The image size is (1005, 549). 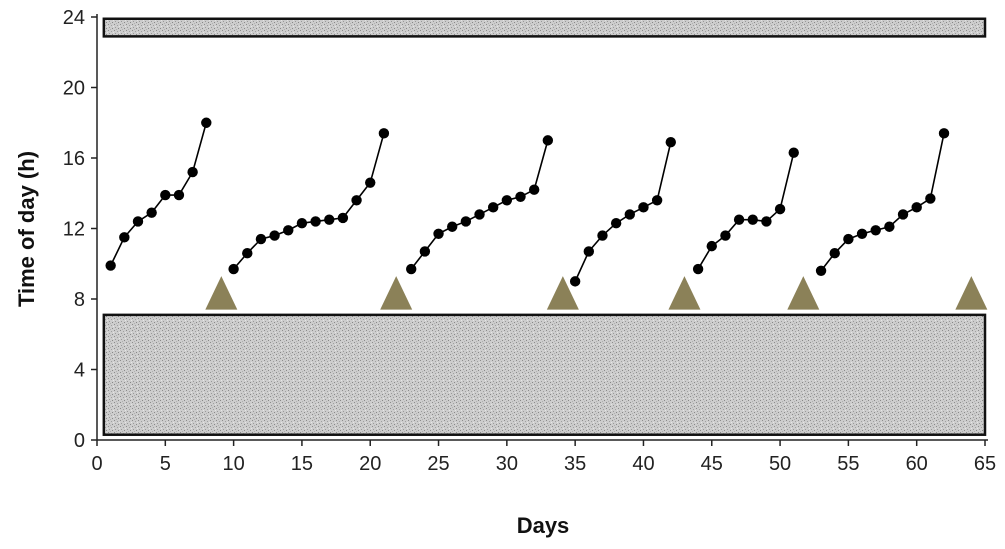 What do you see at coordinates (96, 464) in the screenshot?
I see `x-tick-label: 0` at bounding box center [96, 464].